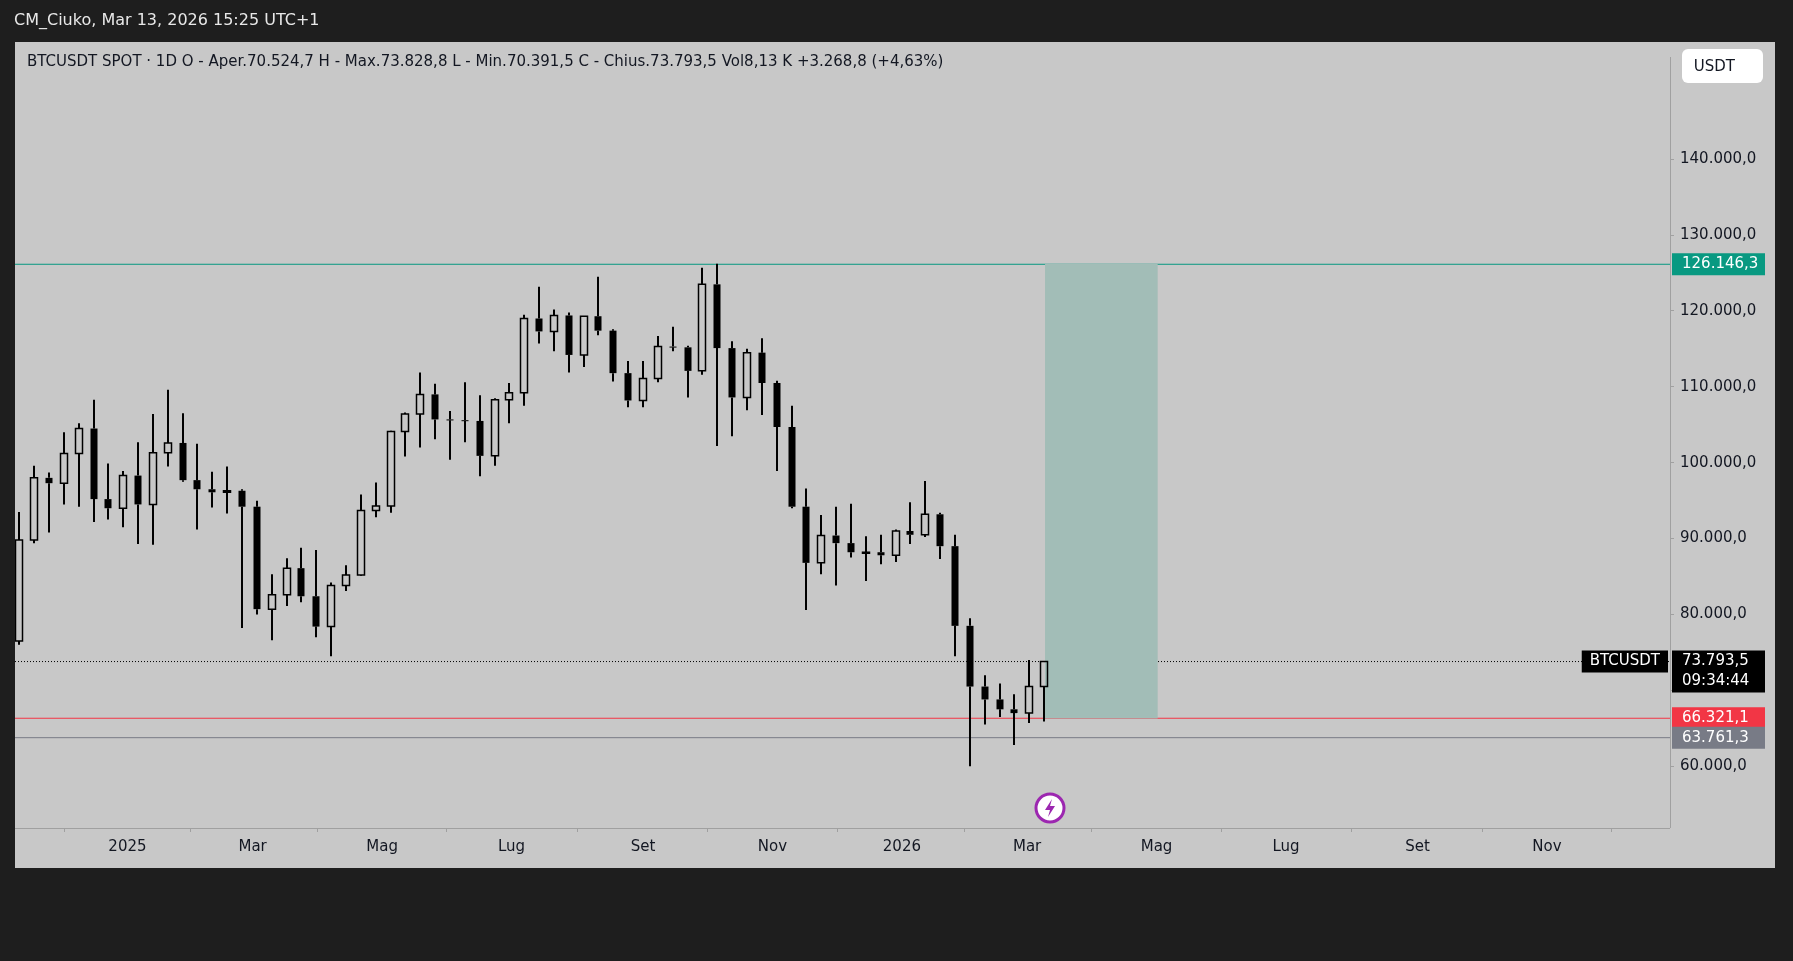  Describe the element at coordinates (1718, 309) in the screenshot. I see `y-tick-label: 120.000,0` at that location.